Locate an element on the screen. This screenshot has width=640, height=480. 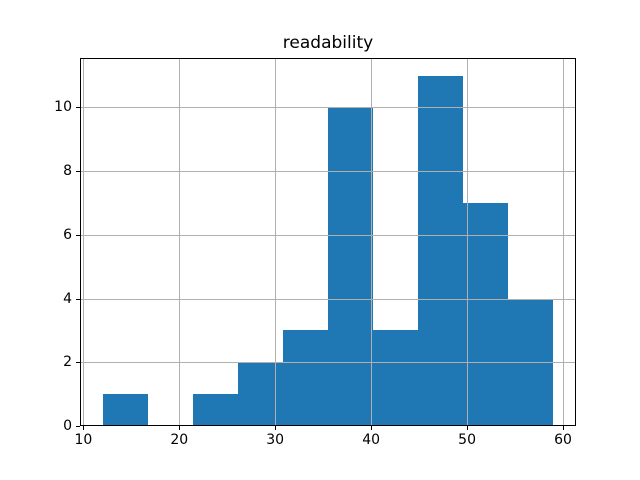
chart-title: readability is located at coordinates (328, 43).